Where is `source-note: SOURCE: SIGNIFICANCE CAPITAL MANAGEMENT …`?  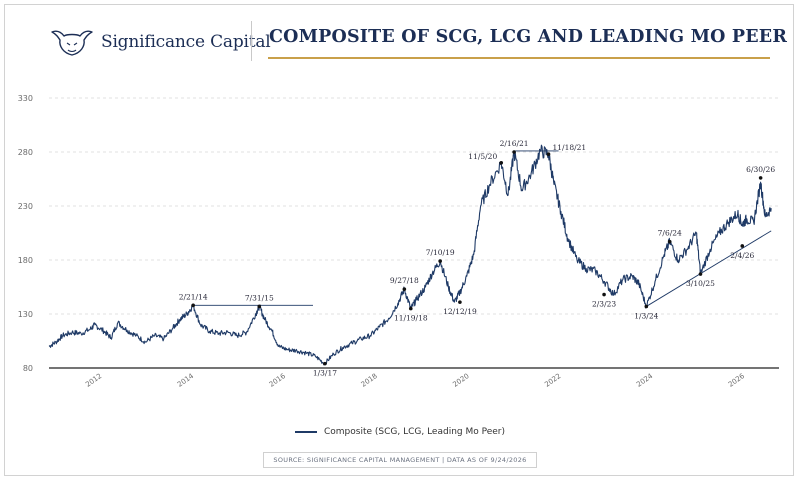 source-note: SOURCE: SIGNIFICANCE CAPITAL MANAGEMENT … is located at coordinates (400, 460).